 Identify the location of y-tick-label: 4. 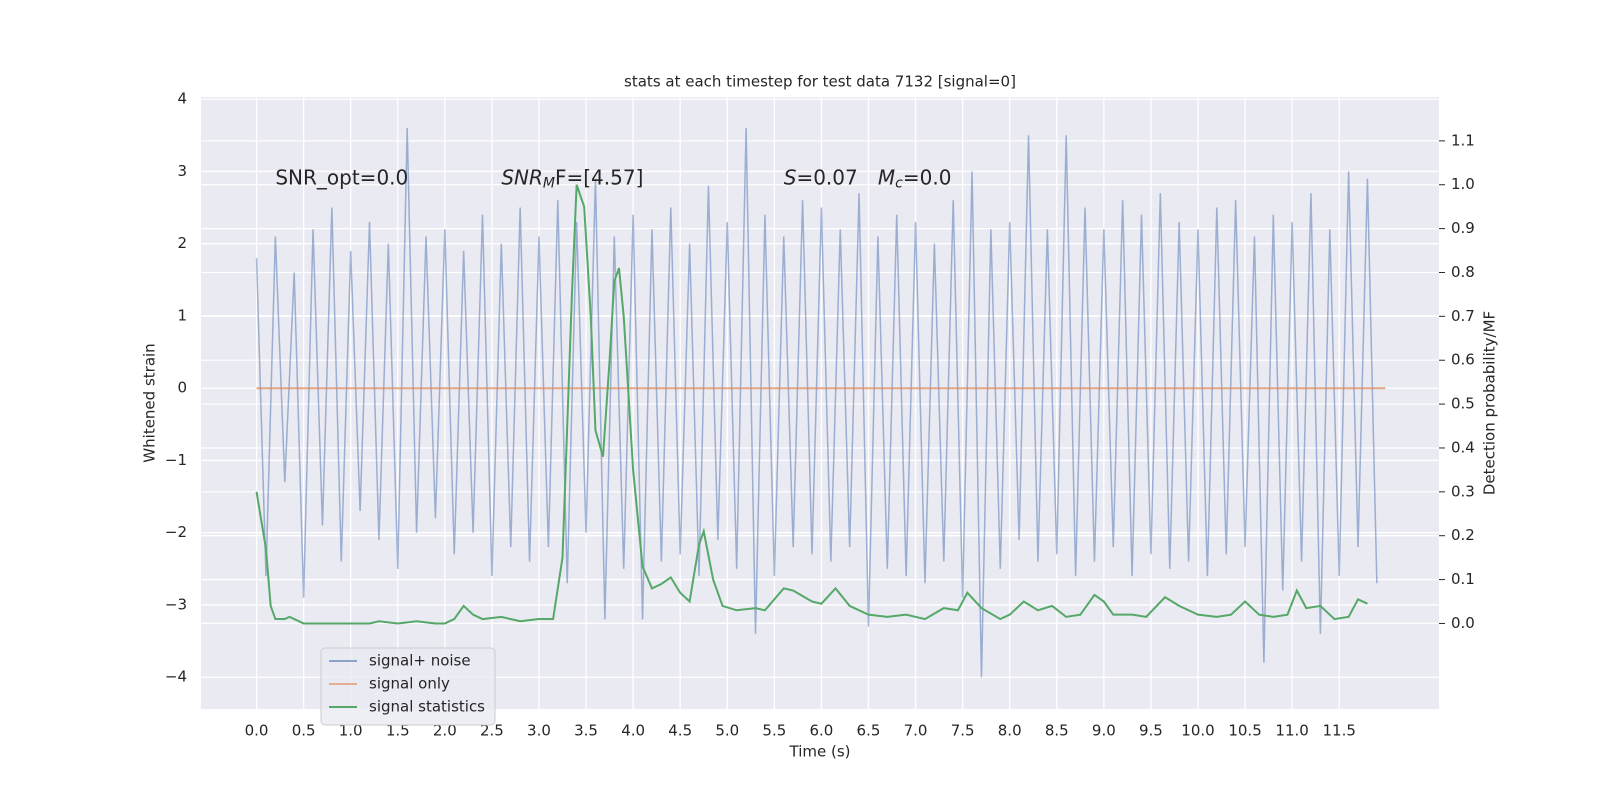
(182, 99).